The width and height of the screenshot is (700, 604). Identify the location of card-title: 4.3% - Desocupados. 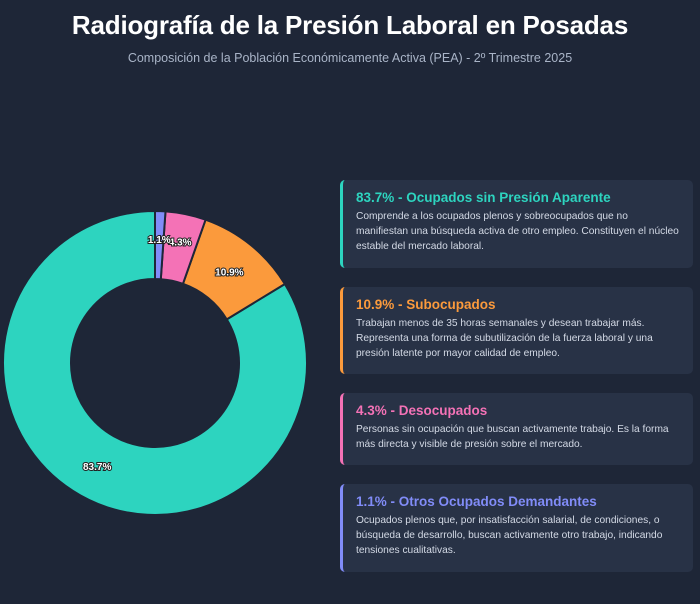
(422, 410).